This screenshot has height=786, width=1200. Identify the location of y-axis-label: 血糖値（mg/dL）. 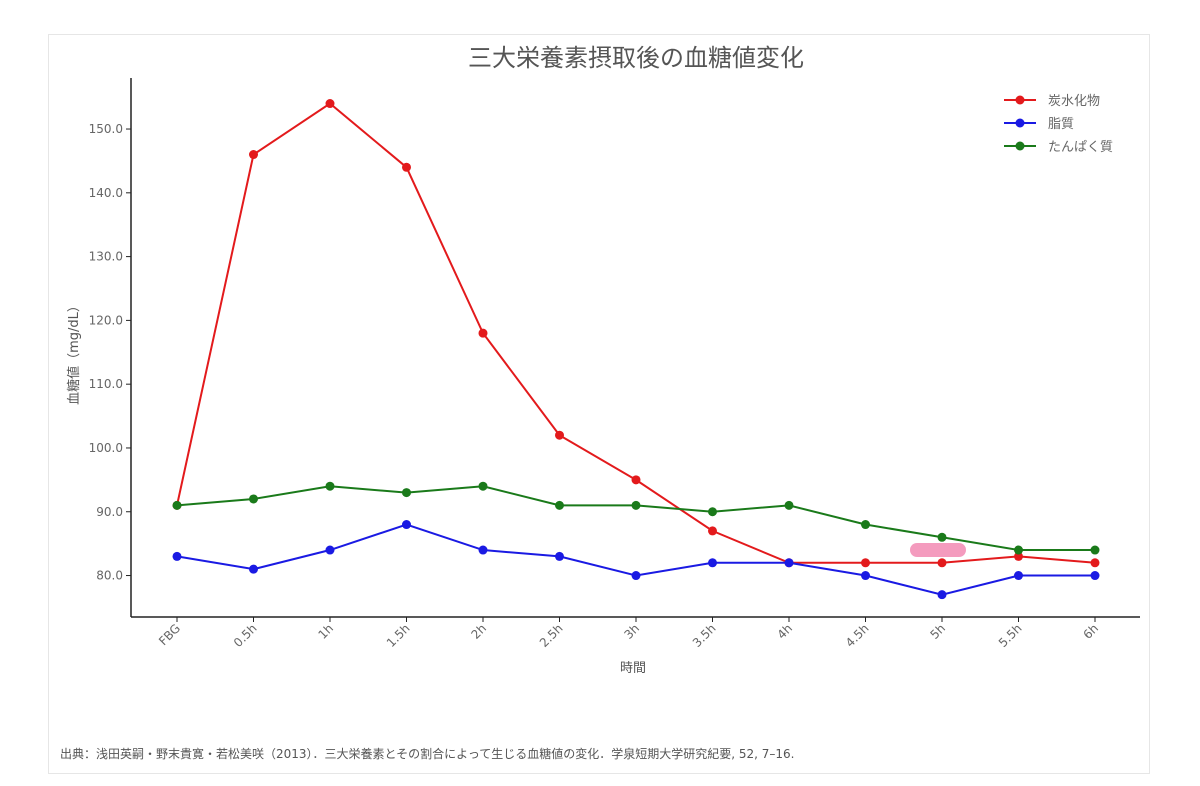
(74, 352).